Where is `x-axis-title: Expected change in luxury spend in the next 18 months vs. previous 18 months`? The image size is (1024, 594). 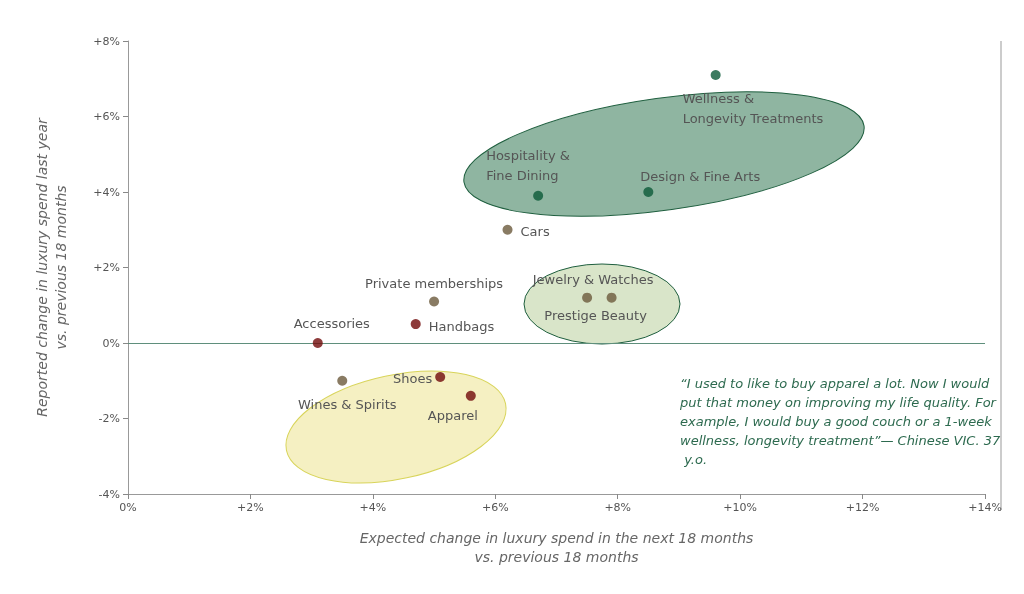
x-axis-title: Expected change in luxury spend in the next 18 months vs. previous 18 months is located at coordinates (556, 547).